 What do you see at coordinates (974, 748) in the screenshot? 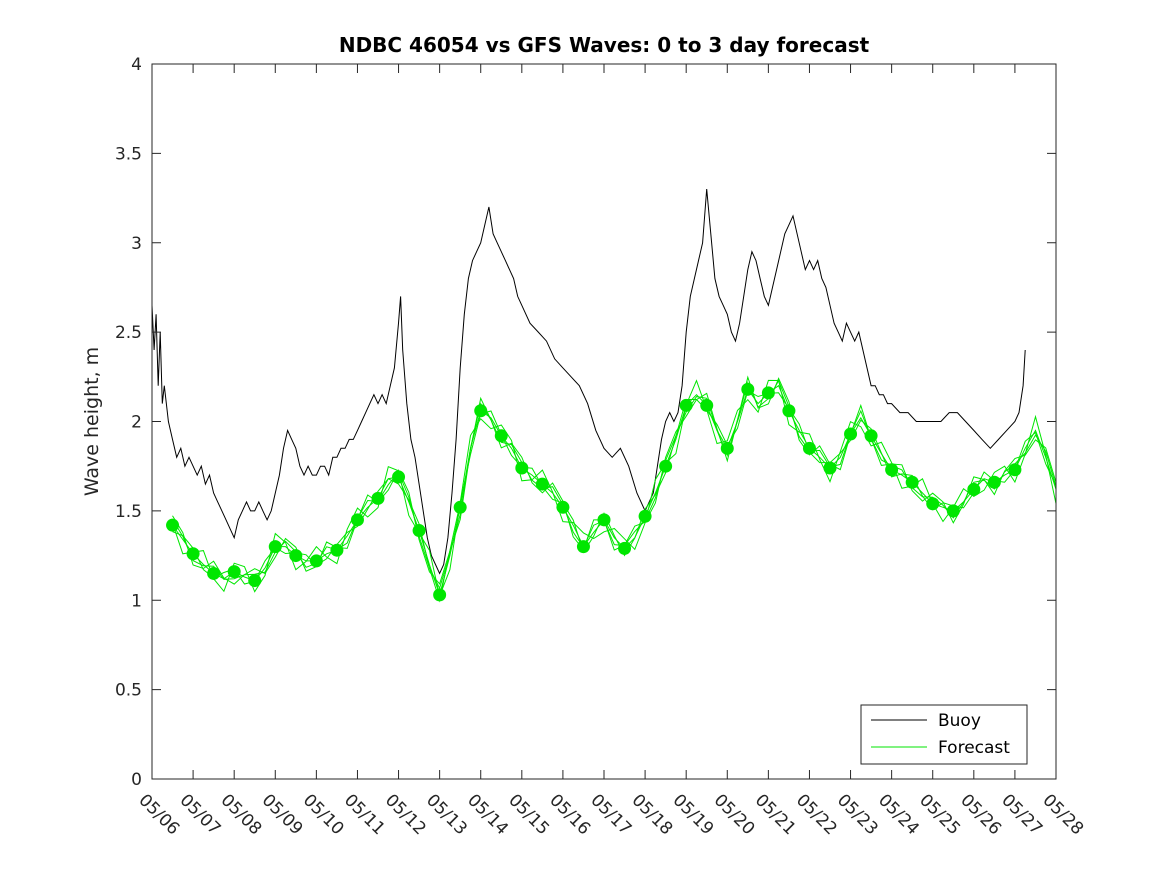
I see `legend-forecast-label: Forecast` at bounding box center [974, 748].